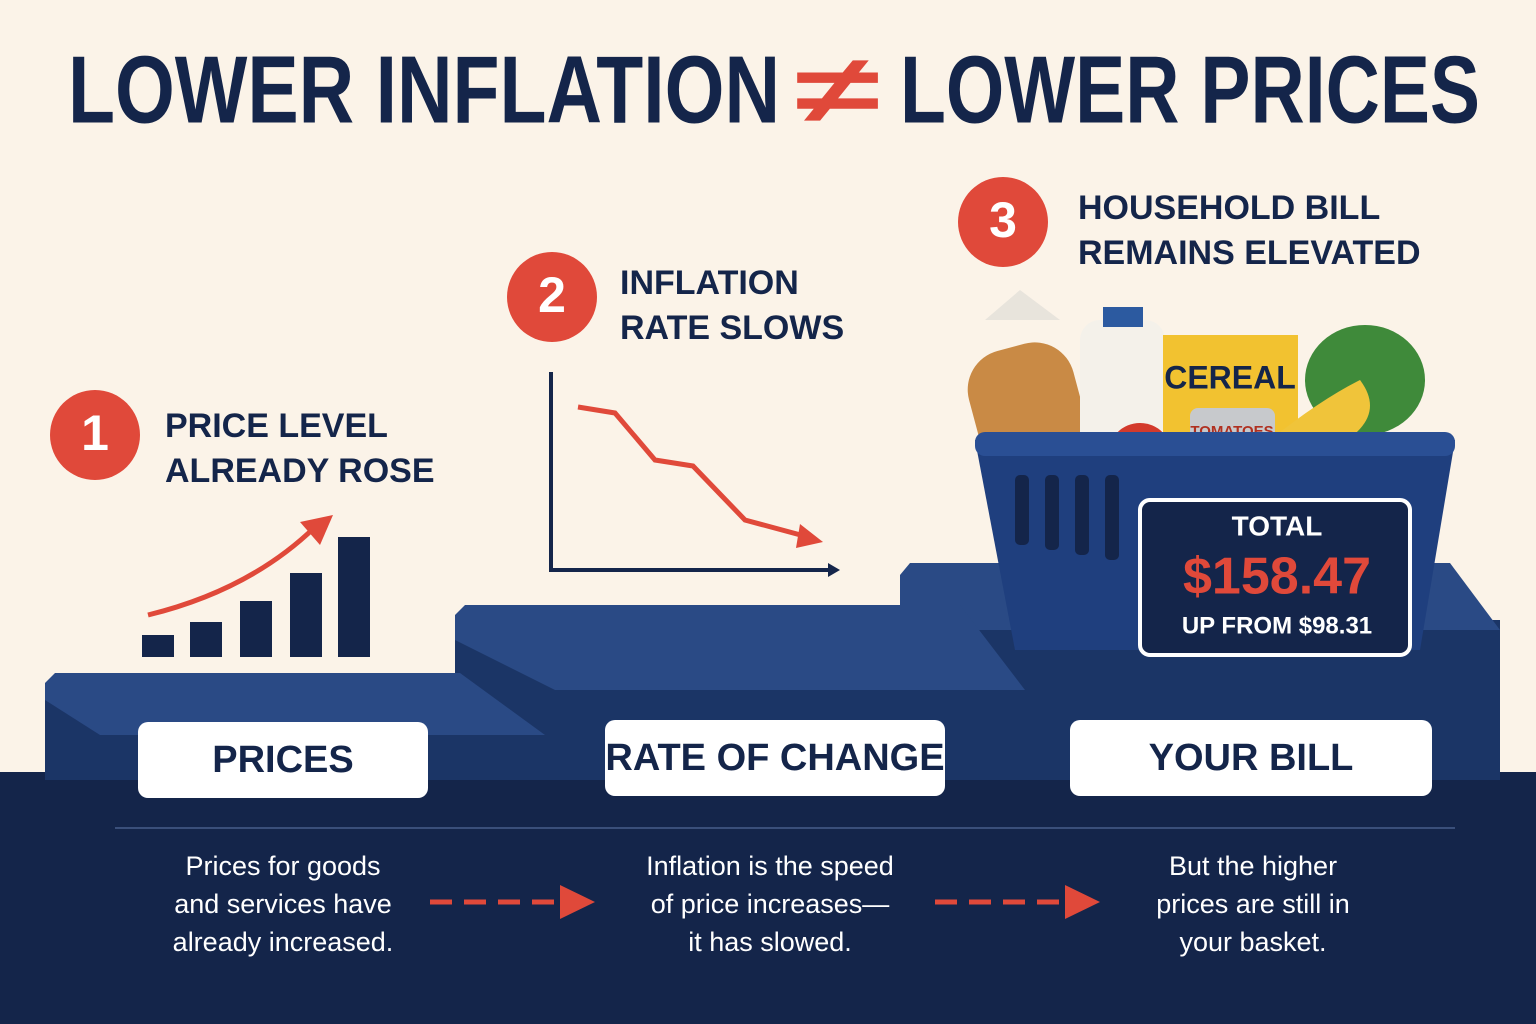 This screenshot has width=1536, height=1024. Describe the element at coordinates (709, 283) in the screenshot. I see `step-heading: INFLATION` at that location.